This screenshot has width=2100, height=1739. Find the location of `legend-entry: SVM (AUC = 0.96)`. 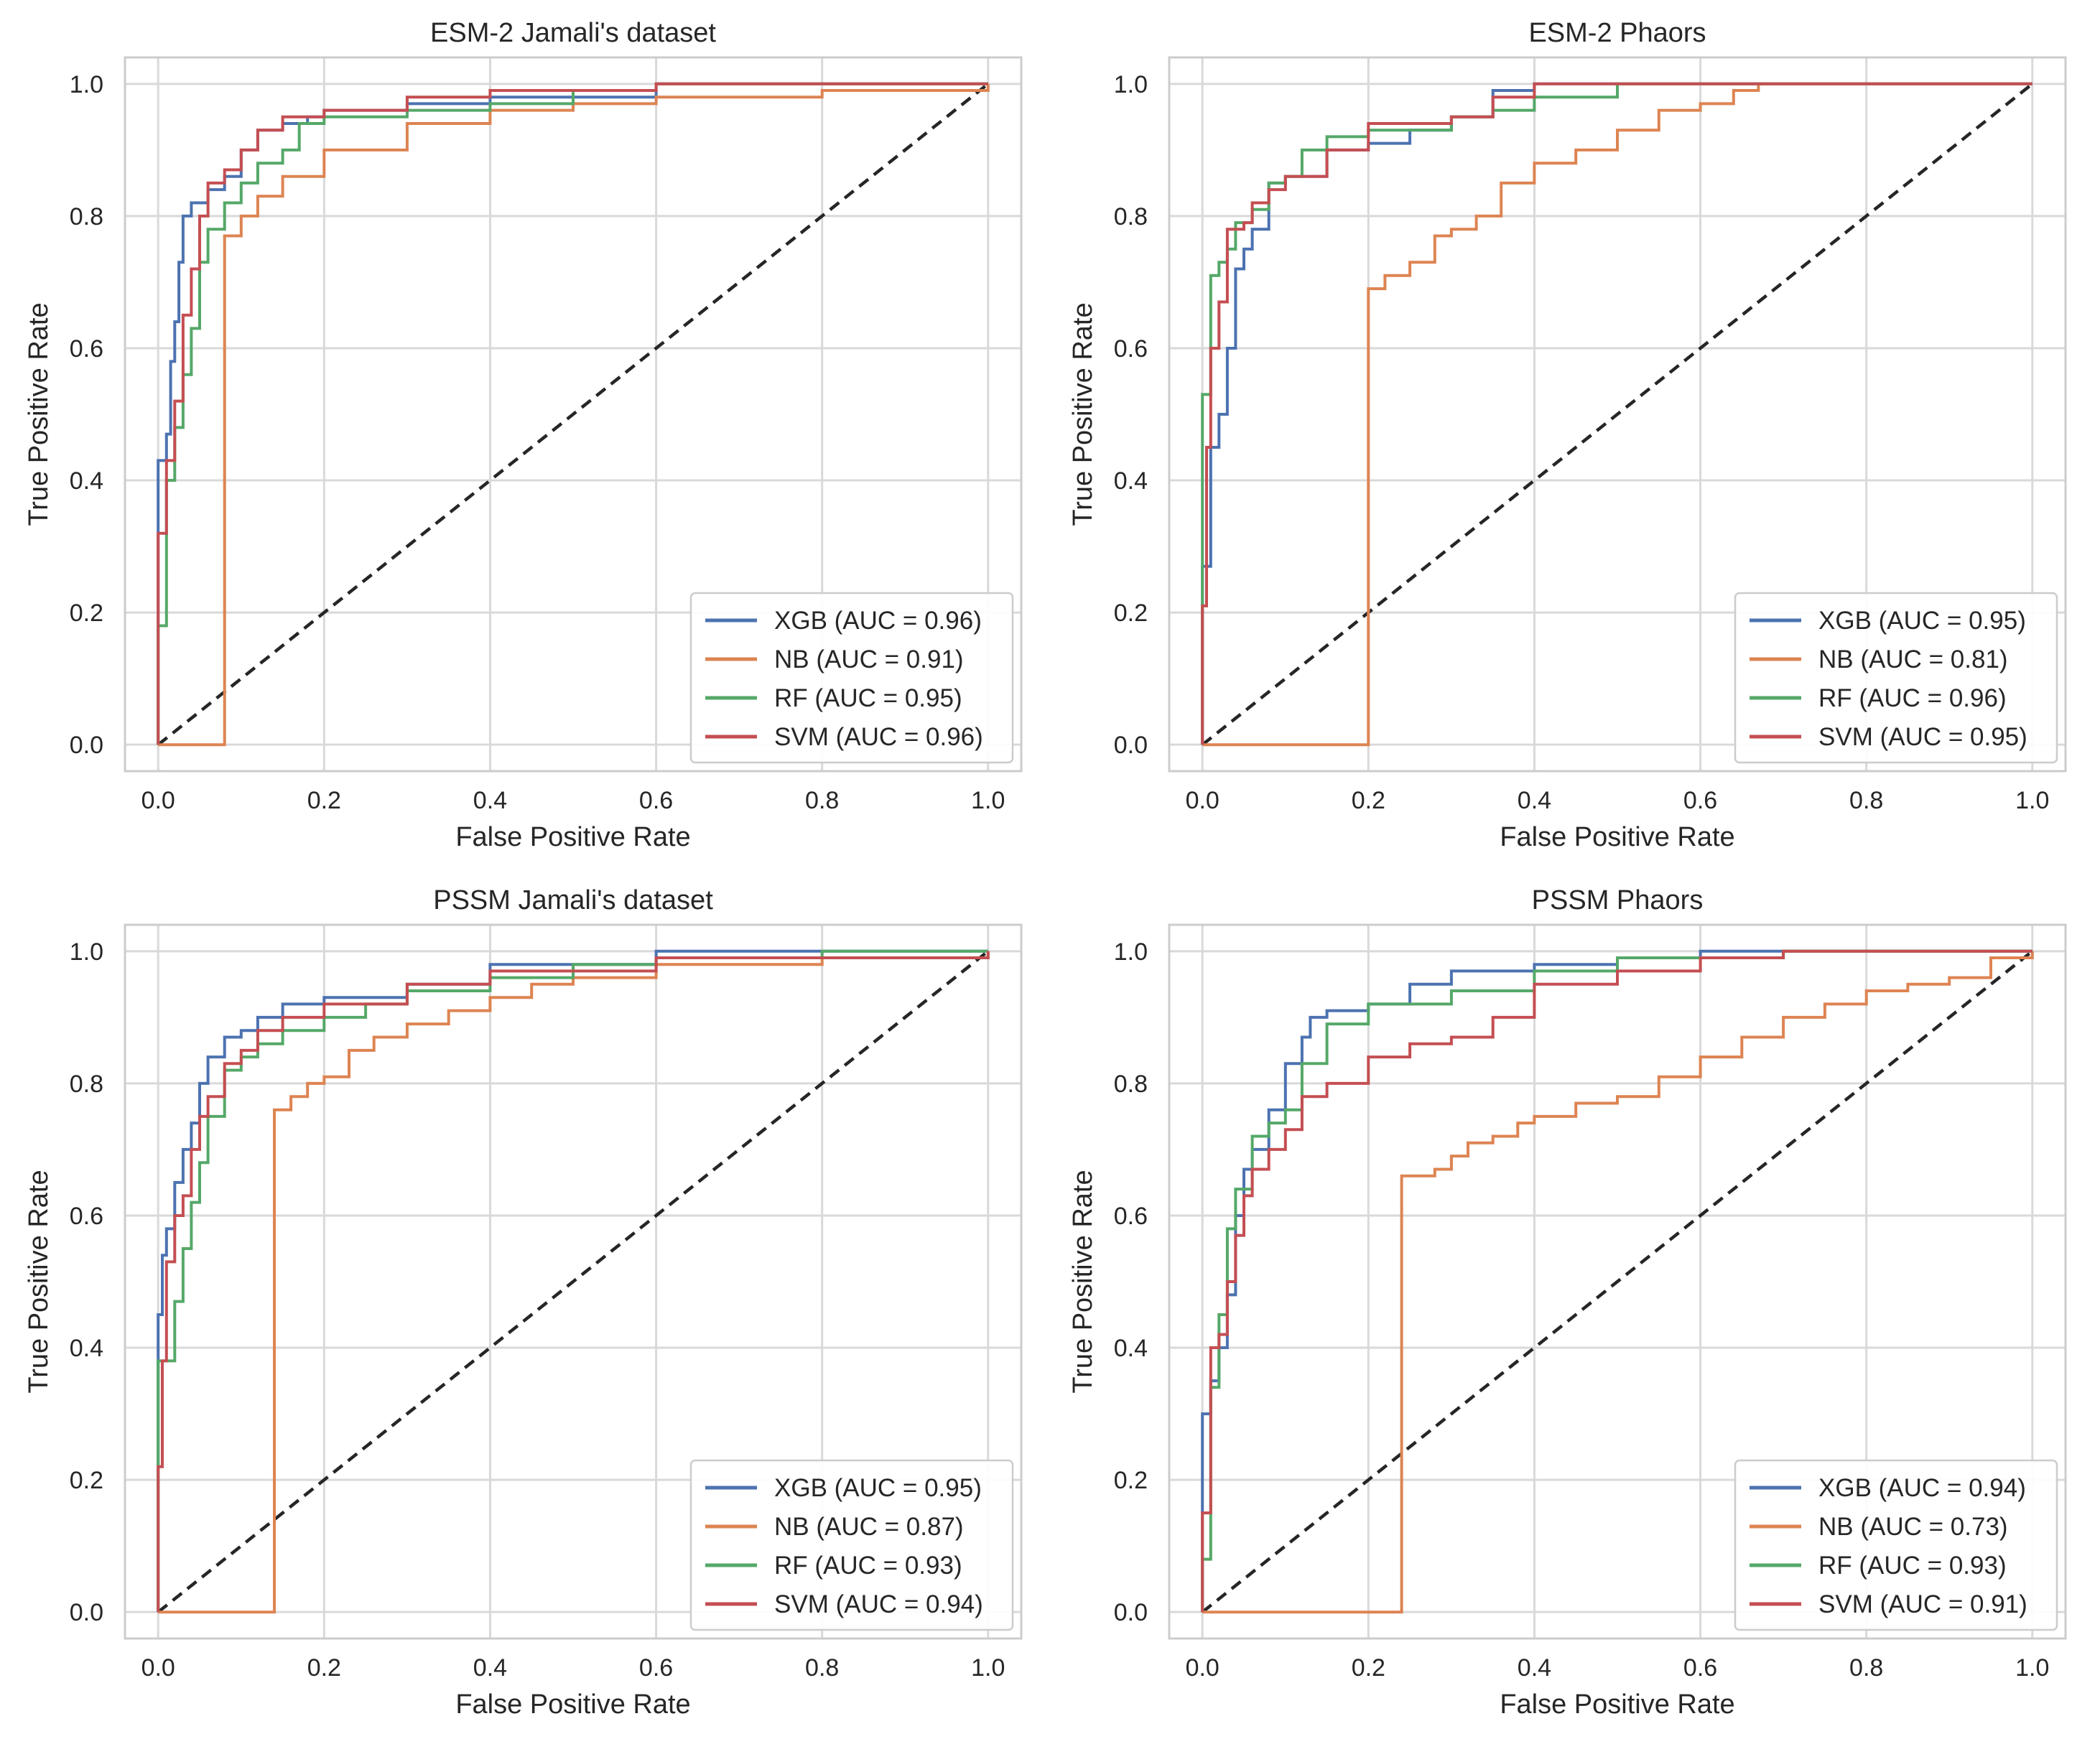

legend-entry: SVM (AUC = 0.96) is located at coordinates (878, 737).